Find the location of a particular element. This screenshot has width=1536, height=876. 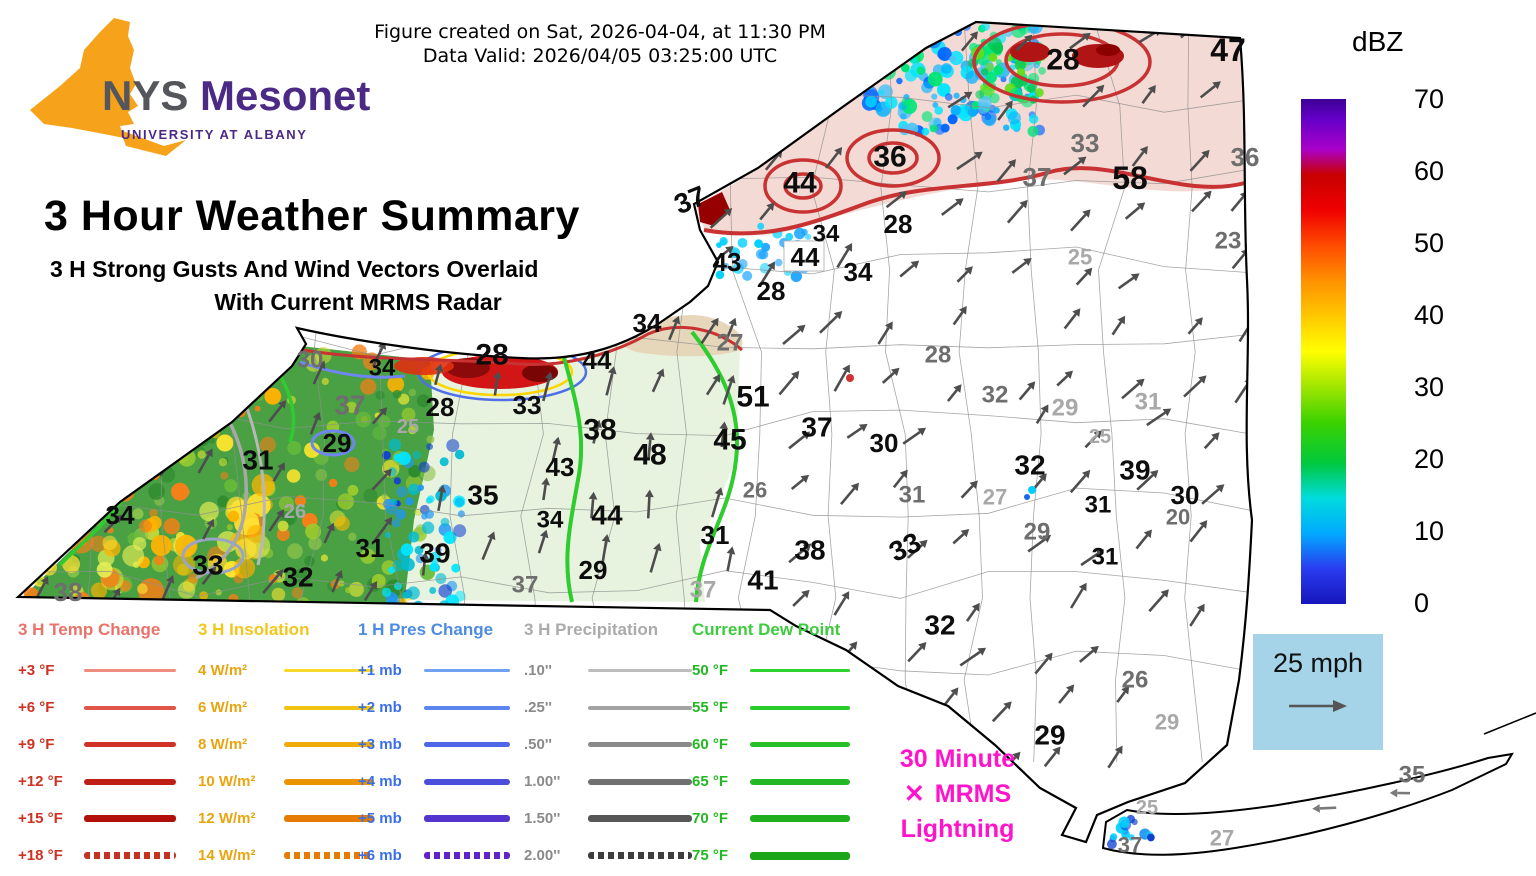

colorbar-tick-label: 50 is located at coordinates (1429, 243).